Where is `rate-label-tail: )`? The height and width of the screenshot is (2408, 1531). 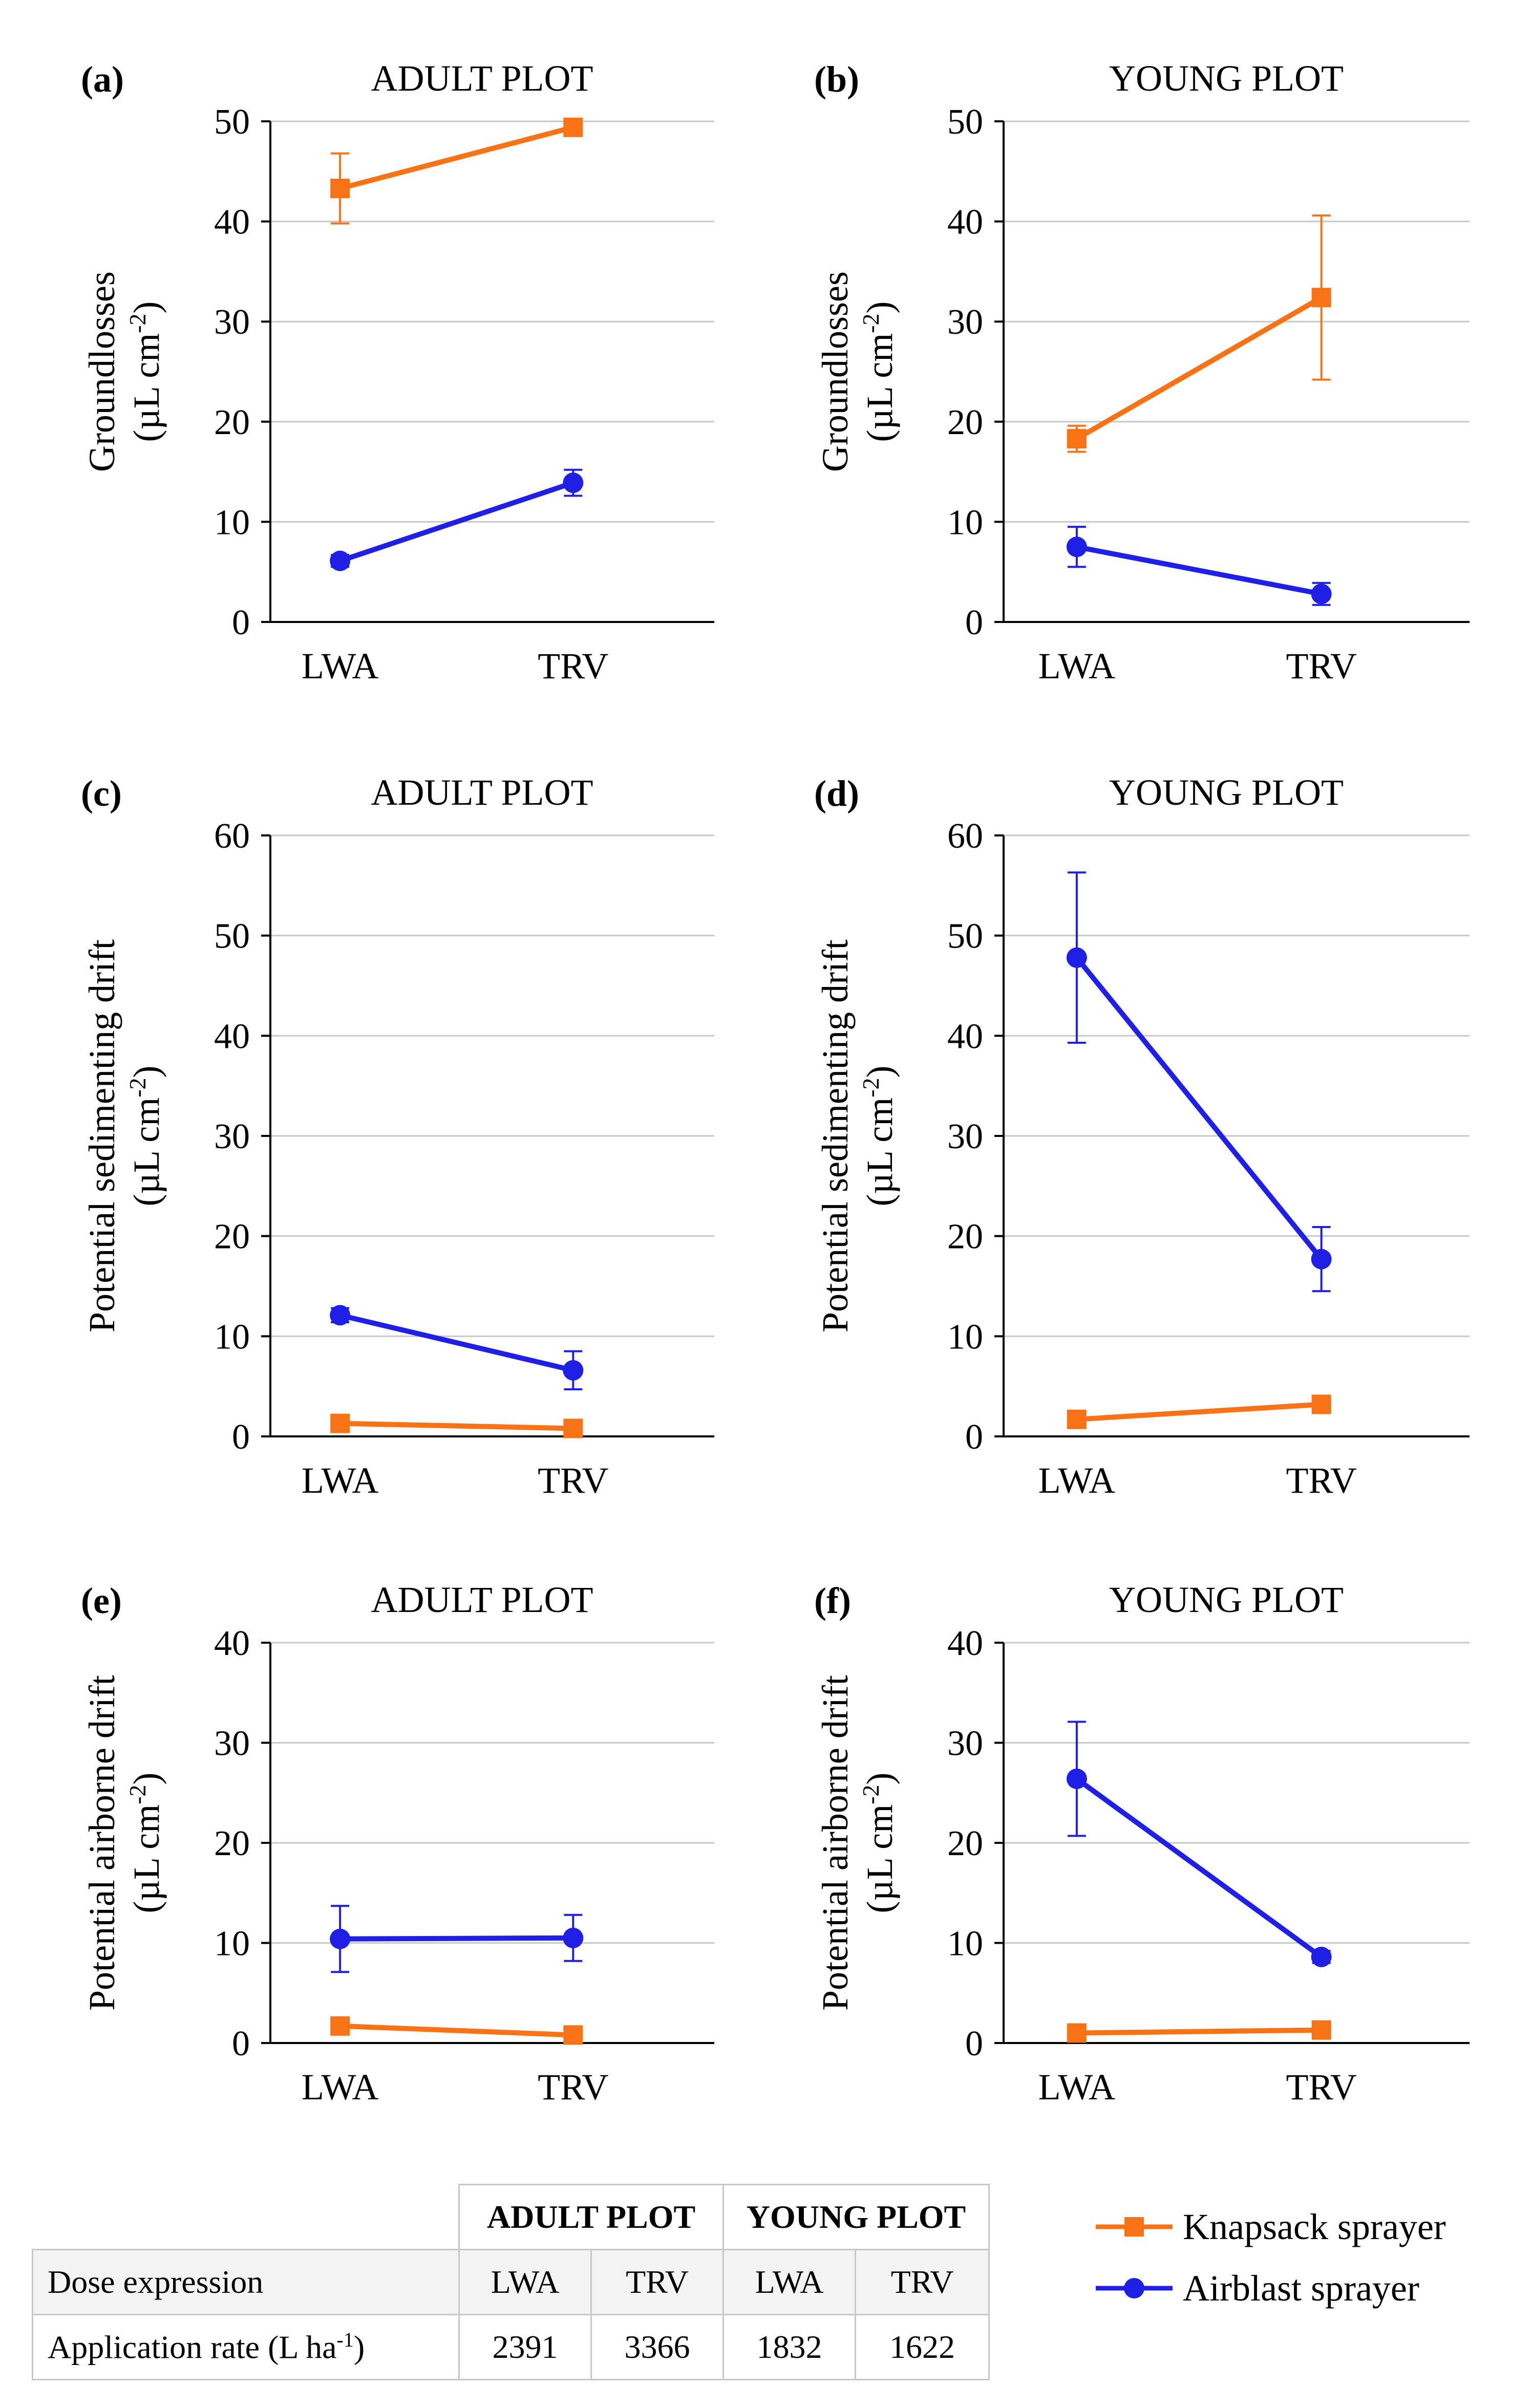 rate-label-tail: ) is located at coordinates (359, 2347).